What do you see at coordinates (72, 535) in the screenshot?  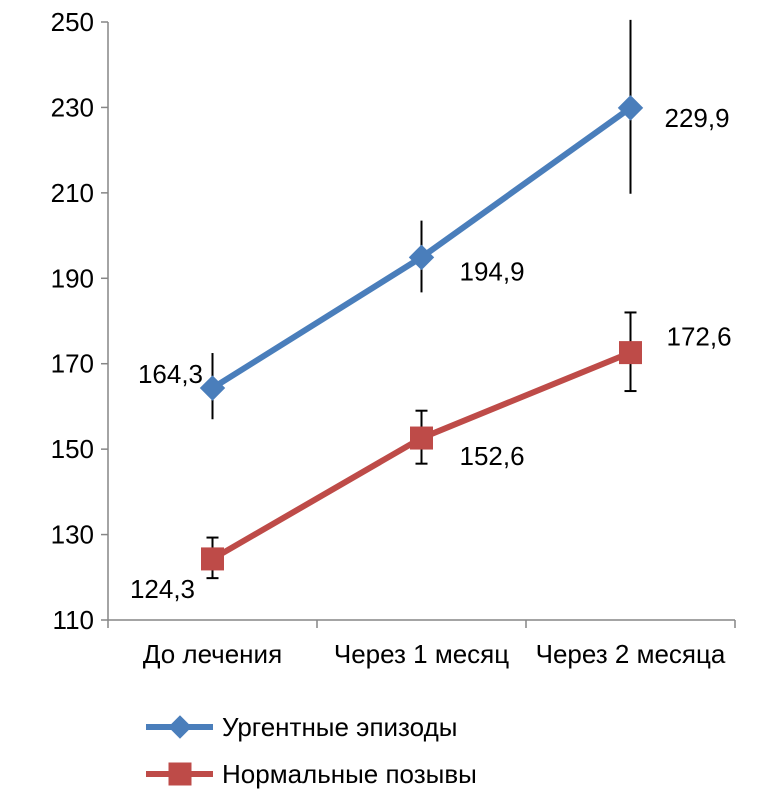 I see `y-tick-label: 130` at bounding box center [72, 535].